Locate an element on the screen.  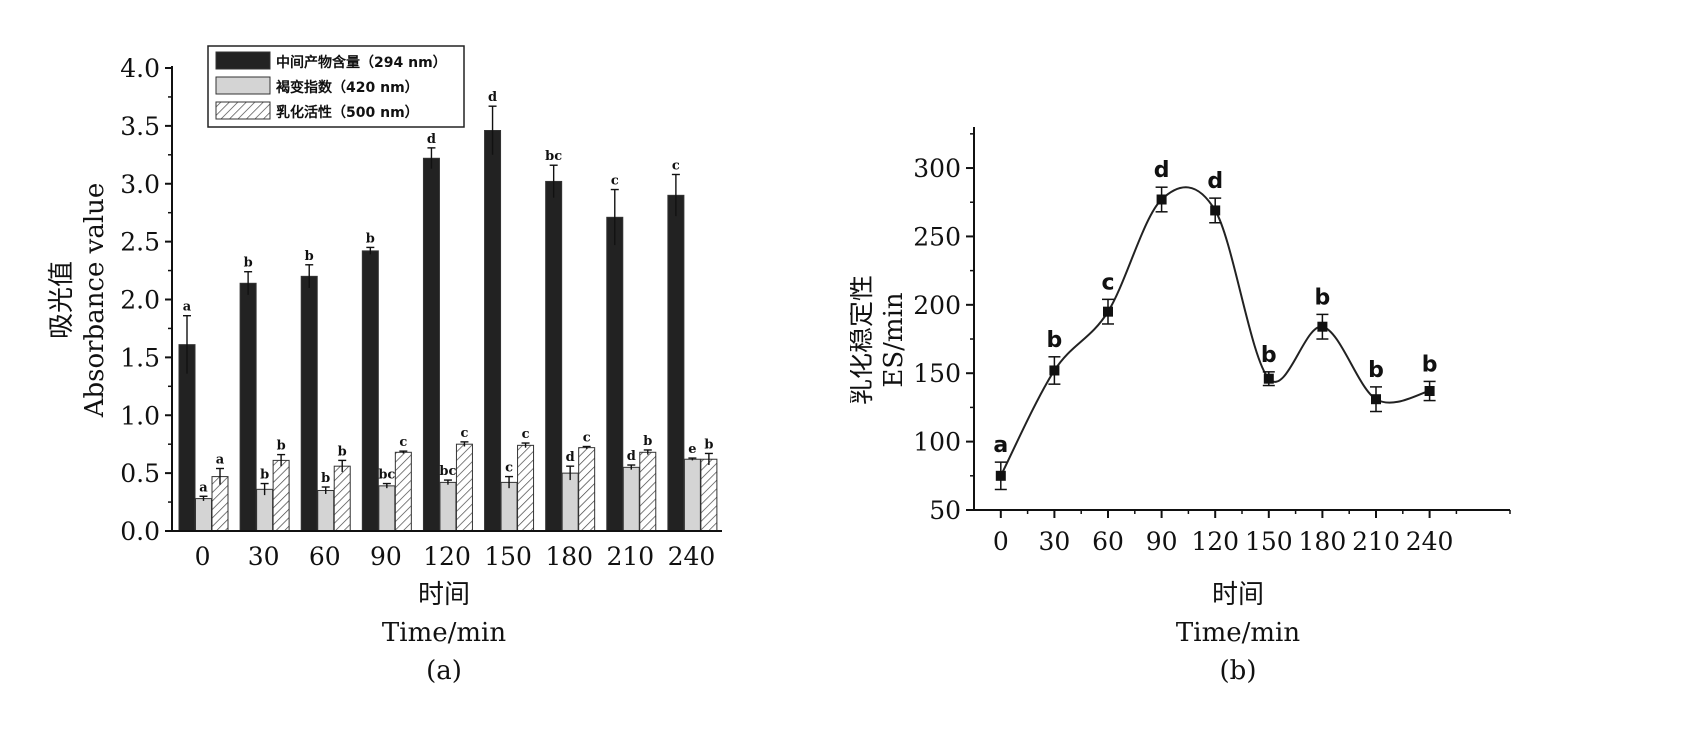
b-x-tick-label: 240 is located at coordinates (1430, 541).